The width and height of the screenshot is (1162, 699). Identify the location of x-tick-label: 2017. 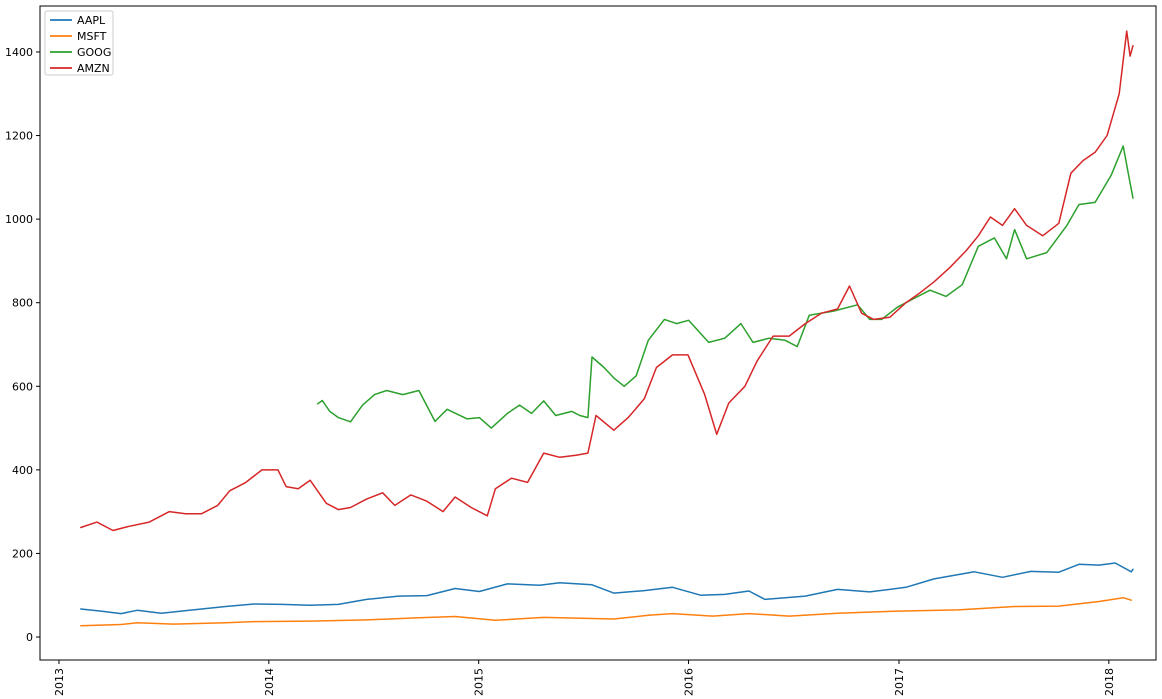
(899, 682).